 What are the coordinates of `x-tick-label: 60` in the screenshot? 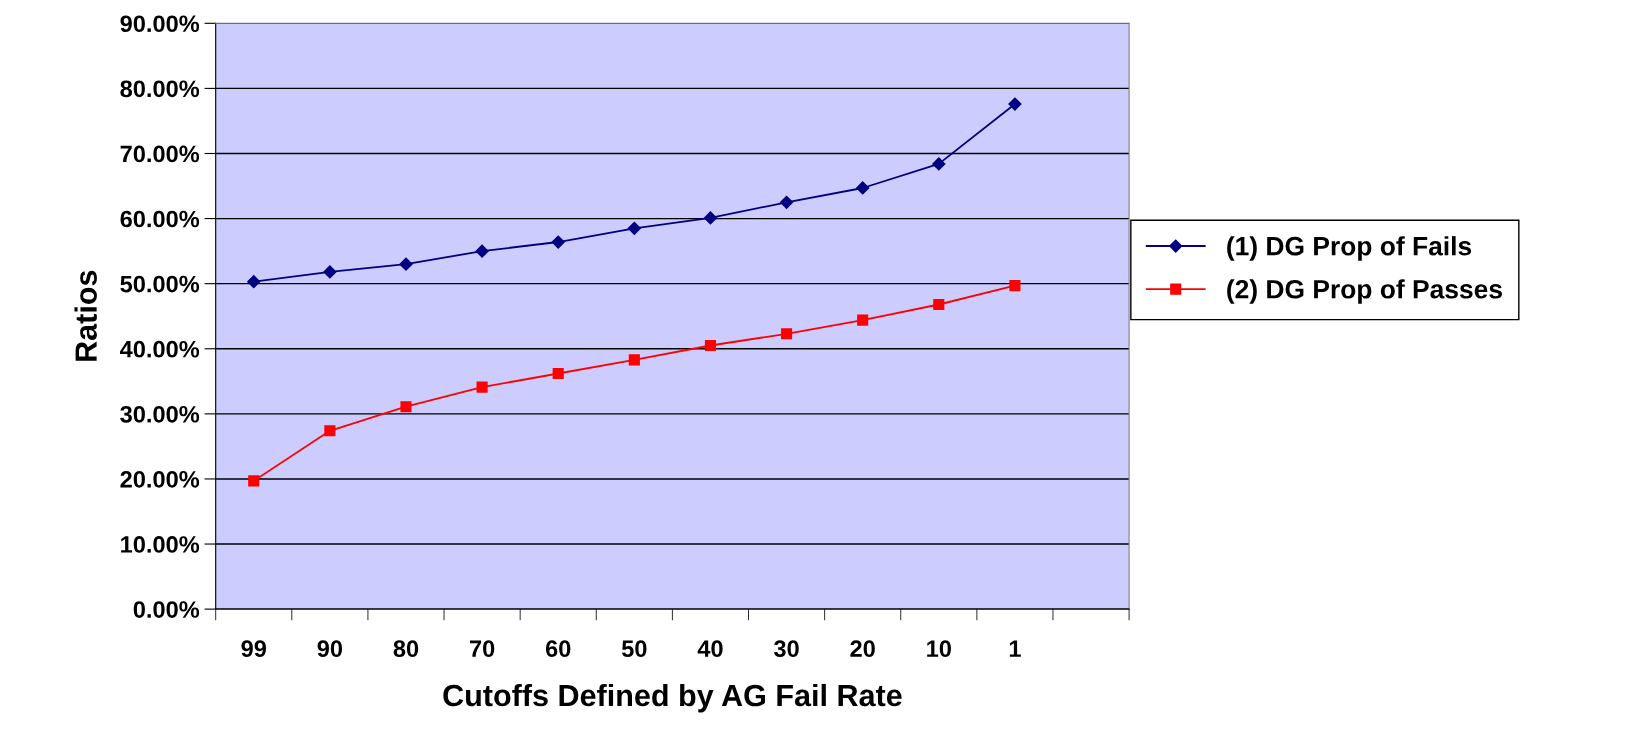 It's located at (558, 649).